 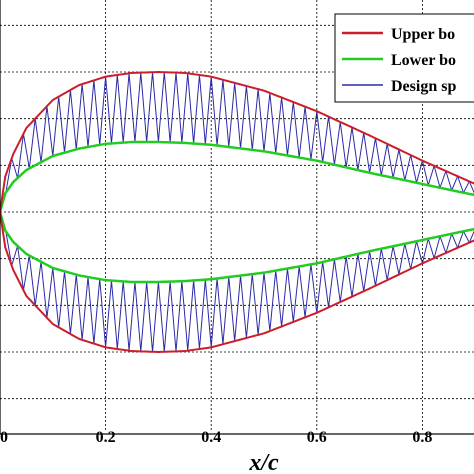 What do you see at coordinates (422, 437) in the screenshot?
I see `x-tick-label: 0.8` at bounding box center [422, 437].